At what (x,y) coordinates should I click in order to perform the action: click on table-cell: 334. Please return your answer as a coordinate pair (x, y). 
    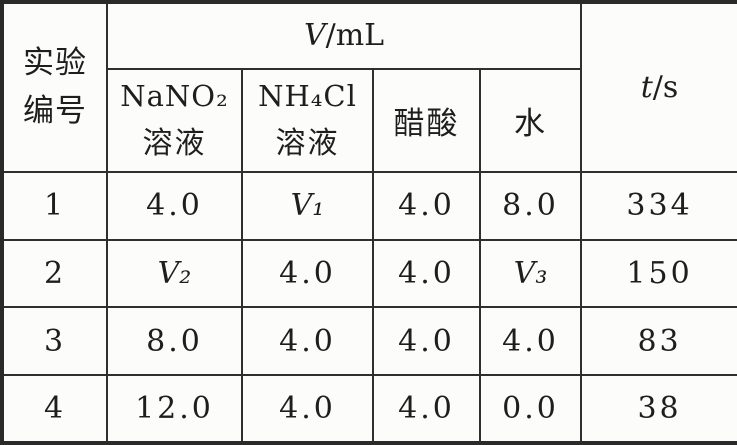
    Looking at the image, I should click on (658, 205).